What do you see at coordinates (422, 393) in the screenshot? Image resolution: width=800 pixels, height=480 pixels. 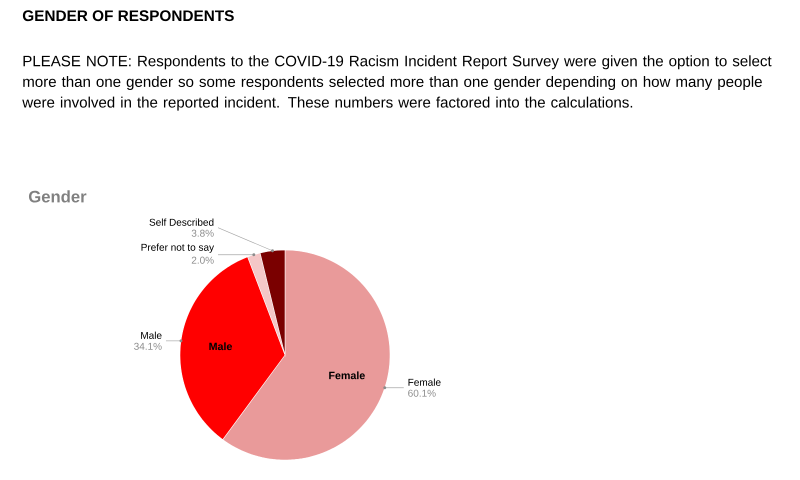 I see `data-label: 60.1%` at bounding box center [422, 393].